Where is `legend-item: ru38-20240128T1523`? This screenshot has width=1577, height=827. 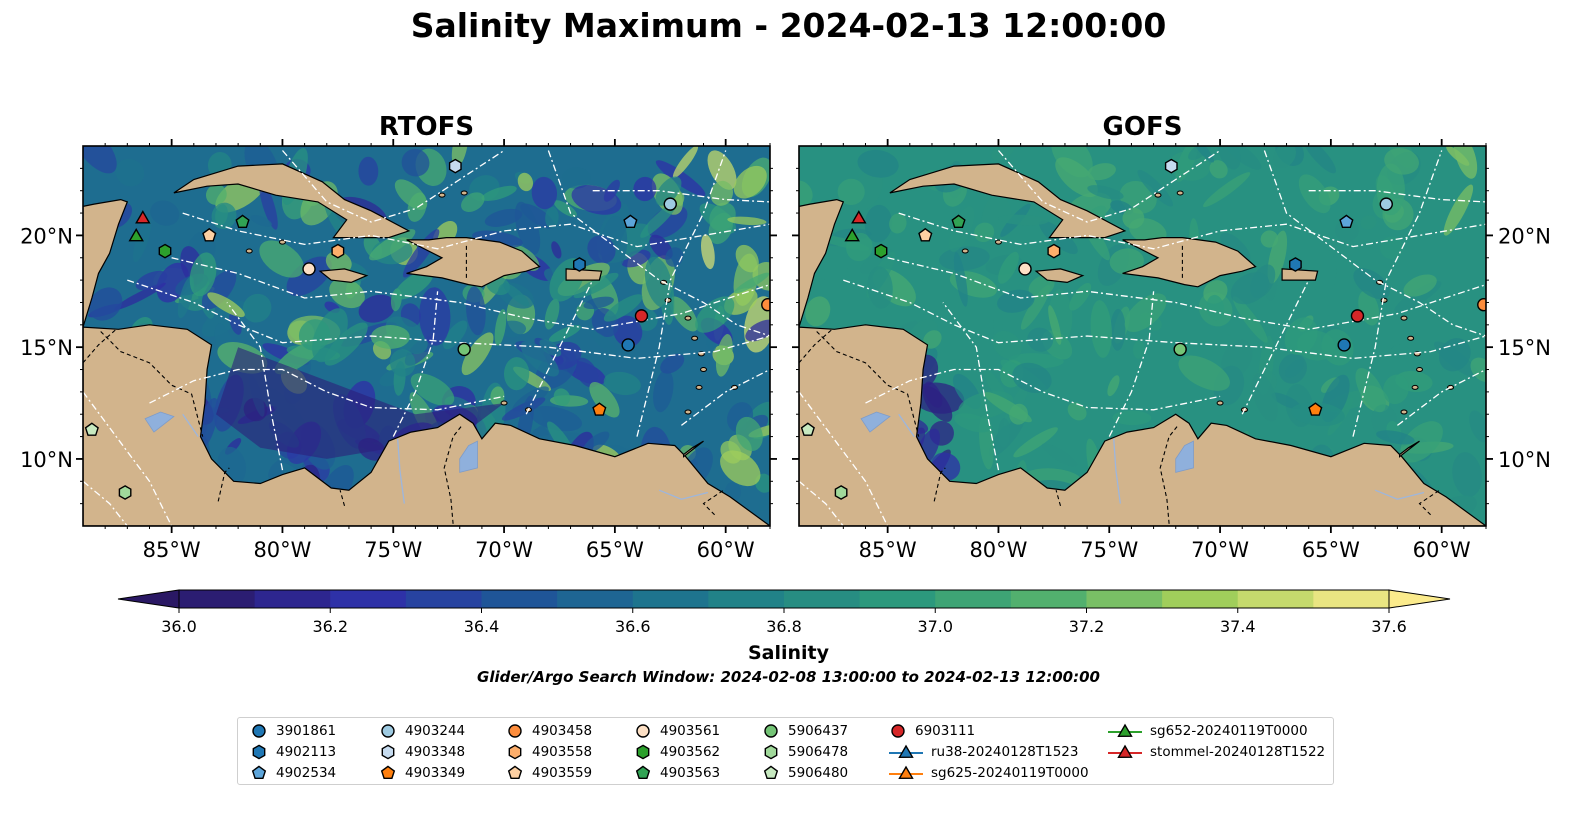
legend-item: ru38-20240128T1523 is located at coordinates (983, 752).